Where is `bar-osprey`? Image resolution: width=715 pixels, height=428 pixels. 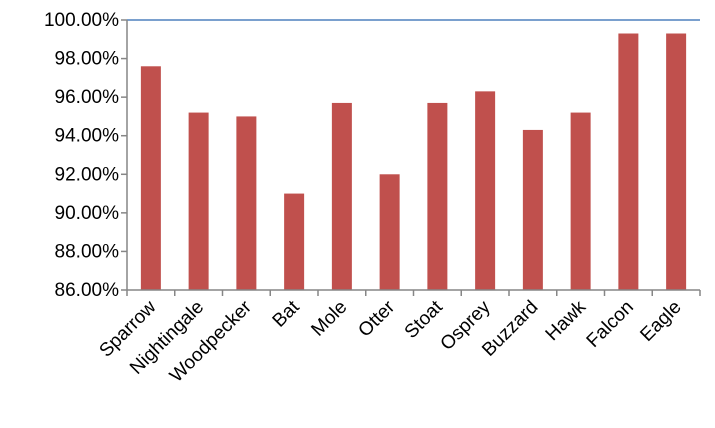 bar-osprey is located at coordinates (485, 190).